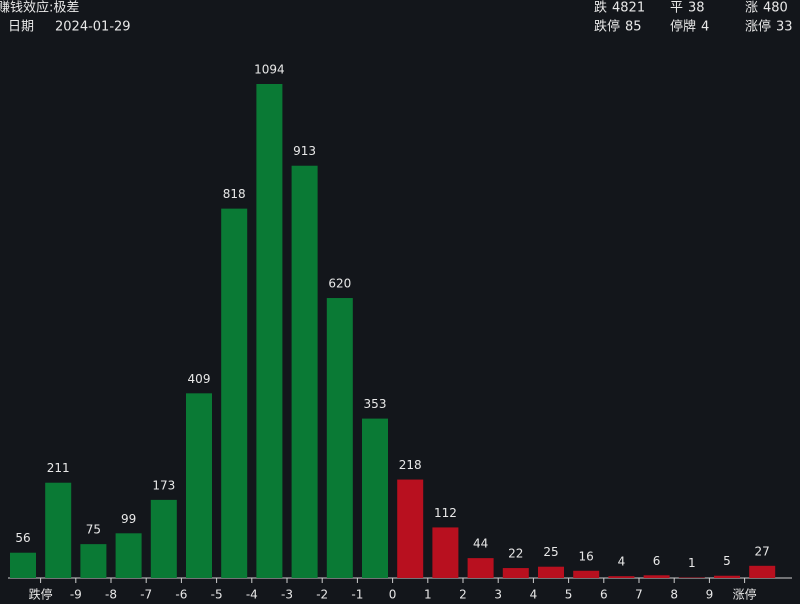 This screenshot has height=604, width=800. What do you see at coordinates (93, 530) in the screenshot?
I see `data-label: 75` at bounding box center [93, 530].